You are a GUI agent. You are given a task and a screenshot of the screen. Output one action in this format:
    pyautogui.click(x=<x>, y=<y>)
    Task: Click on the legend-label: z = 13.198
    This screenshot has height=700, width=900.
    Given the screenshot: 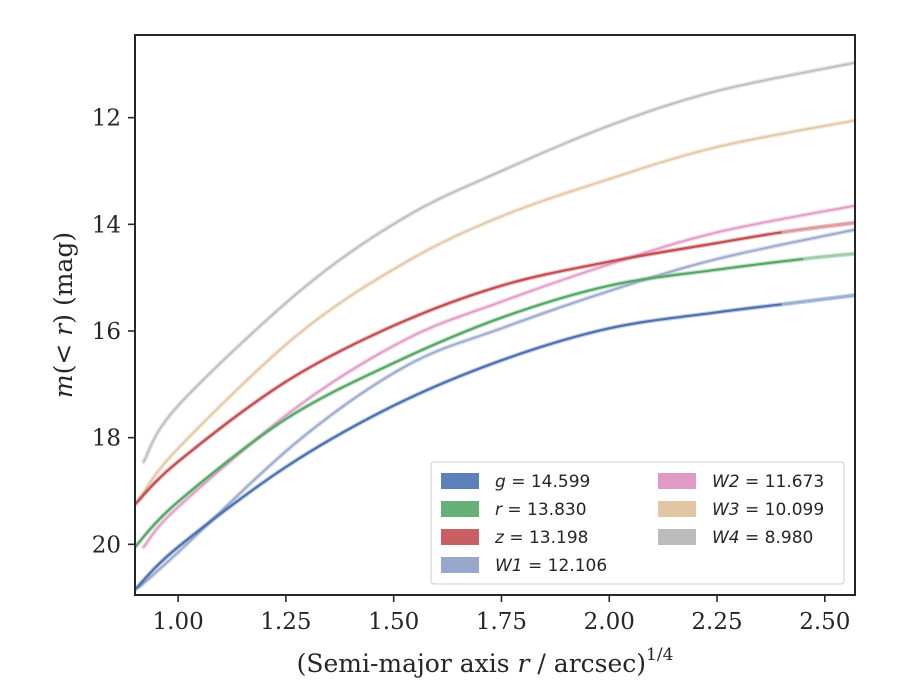 What is the action you would take?
    pyautogui.click(x=541, y=538)
    